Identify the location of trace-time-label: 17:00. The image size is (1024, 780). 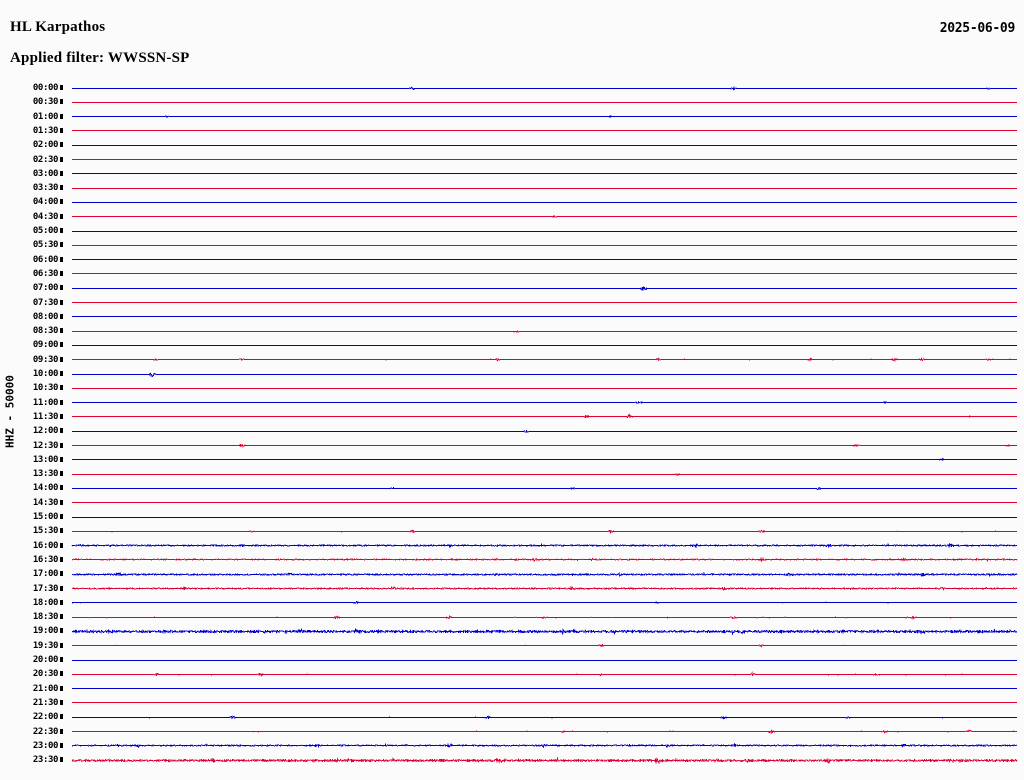
(45, 574).